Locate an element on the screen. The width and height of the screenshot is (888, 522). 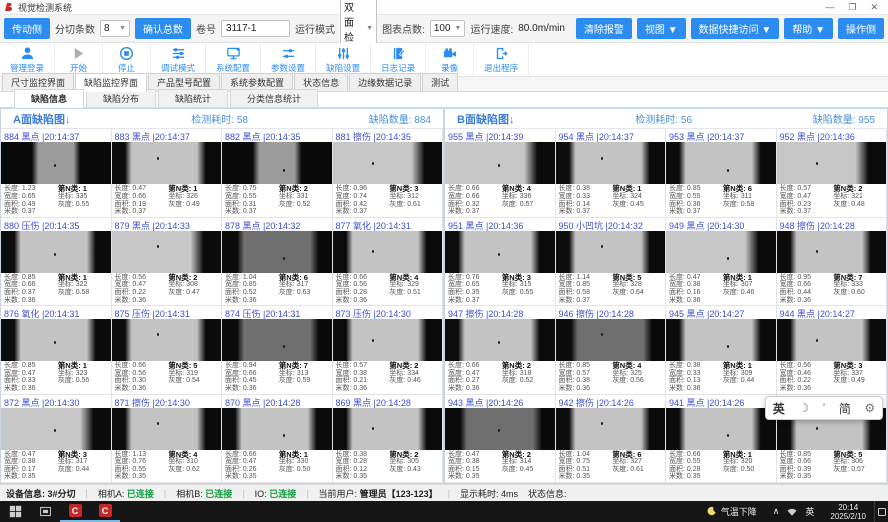
tab-defect-monitor: 缺陷监控界面 is located at coordinates (111, 83).